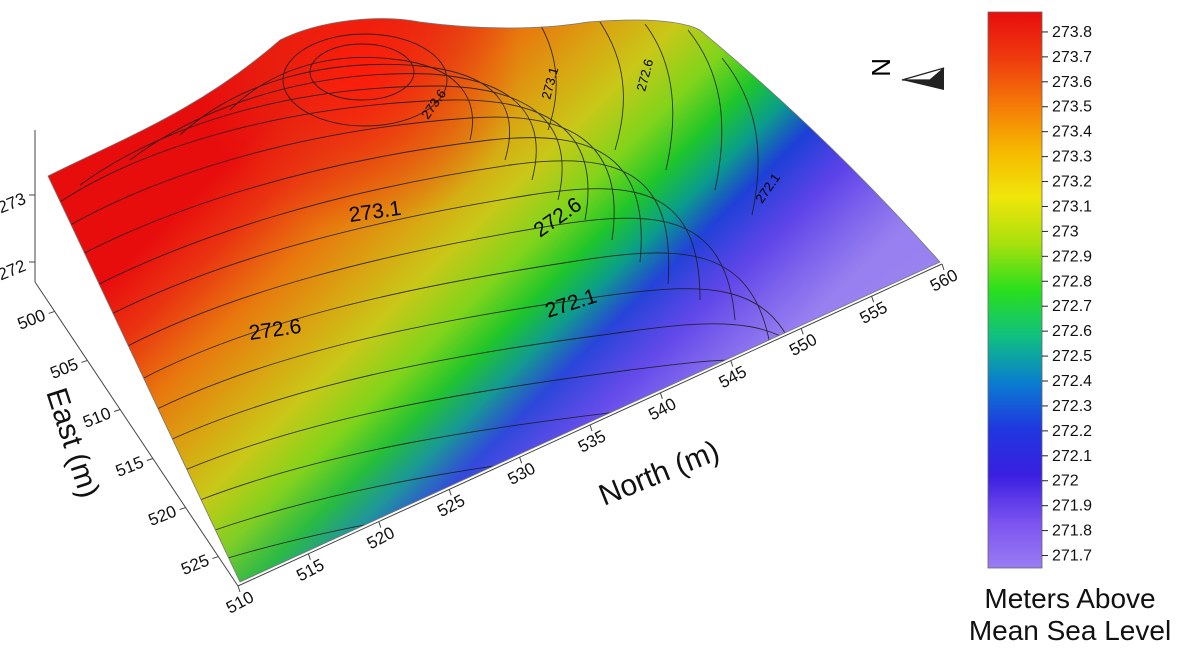 The image size is (1190, 650). I want to click on colorbar-gradient, so click(1015, 290).